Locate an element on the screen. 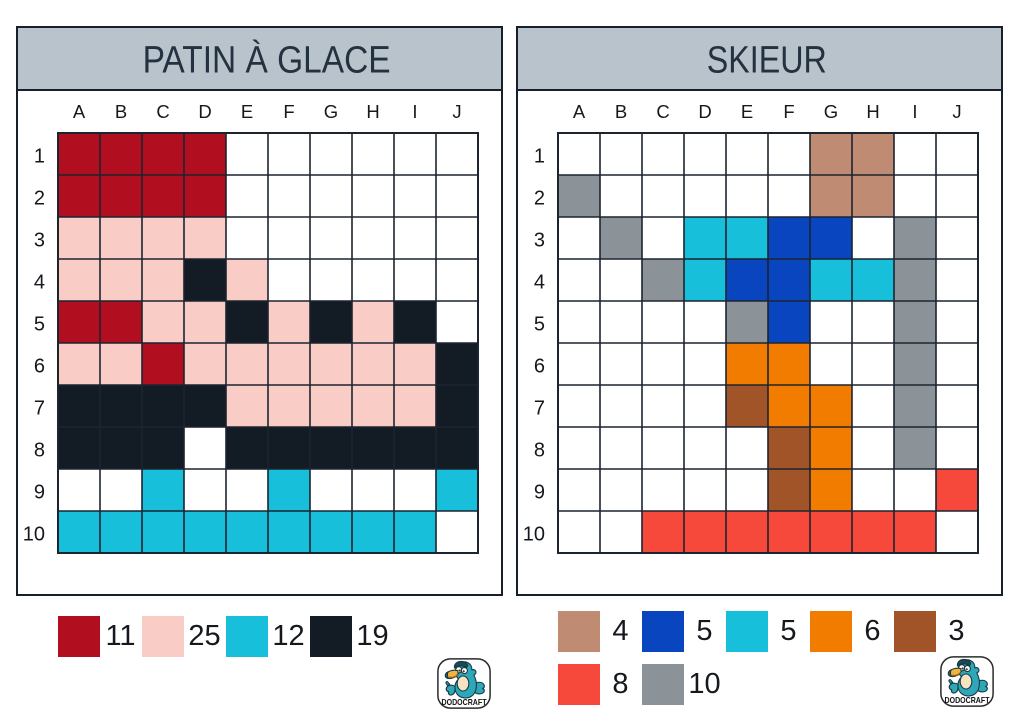  svg-text: PATIN À GLACE is located at coordinates (266, 59).